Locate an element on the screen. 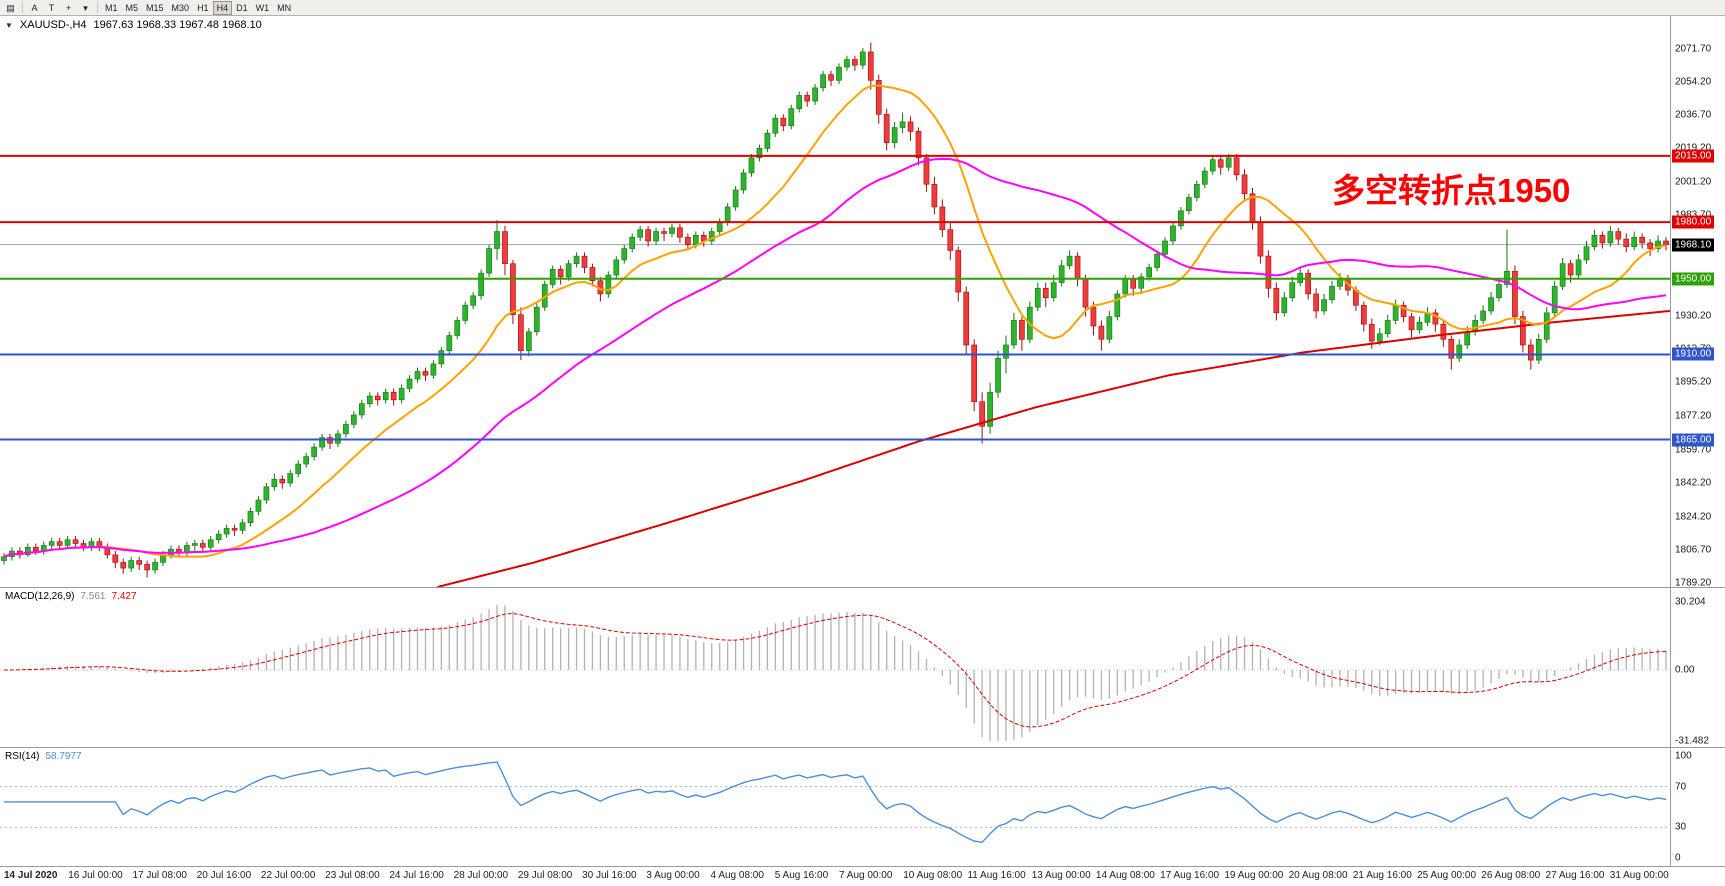 Image resolution: width=1725 pixels, height=886 pixels. macd-axis-tick: 0.00 is located at coordinates (1685, 670).